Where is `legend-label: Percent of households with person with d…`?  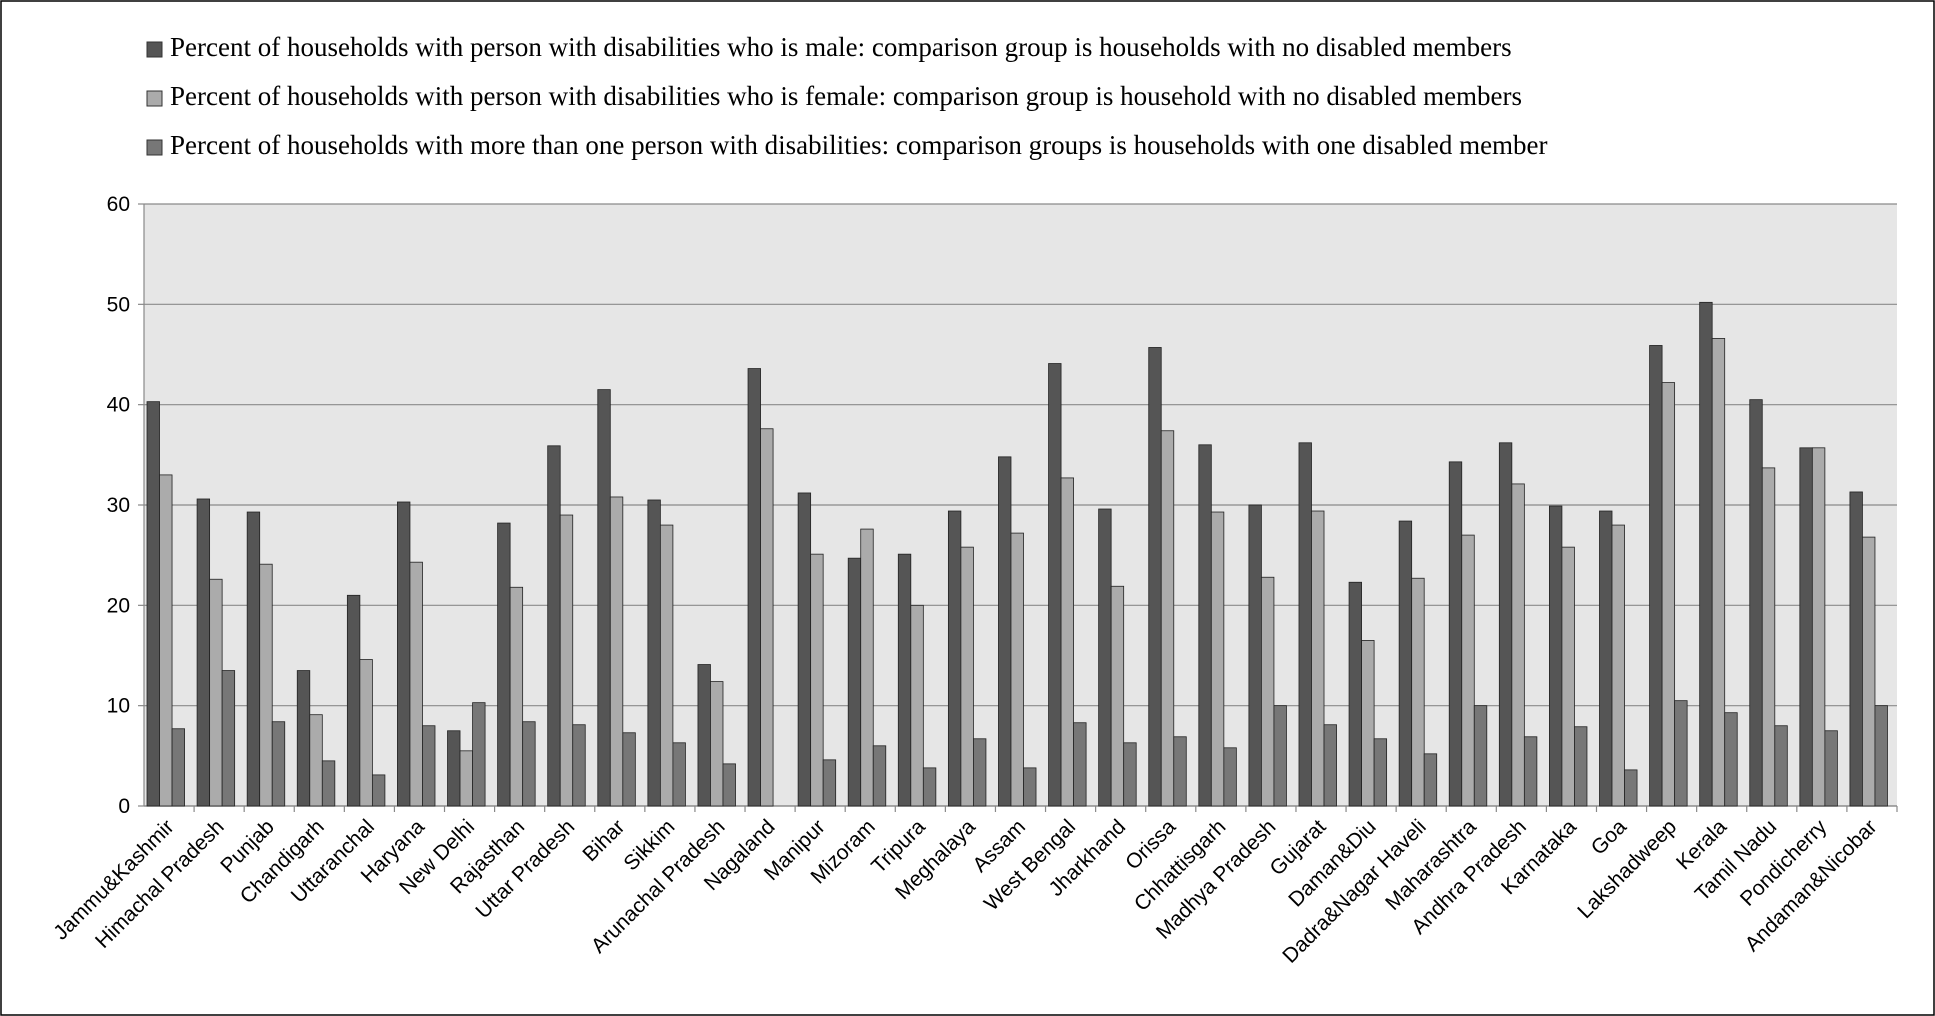
legend-label: Percent of households with person with d… is located at coordinates (846, 96).